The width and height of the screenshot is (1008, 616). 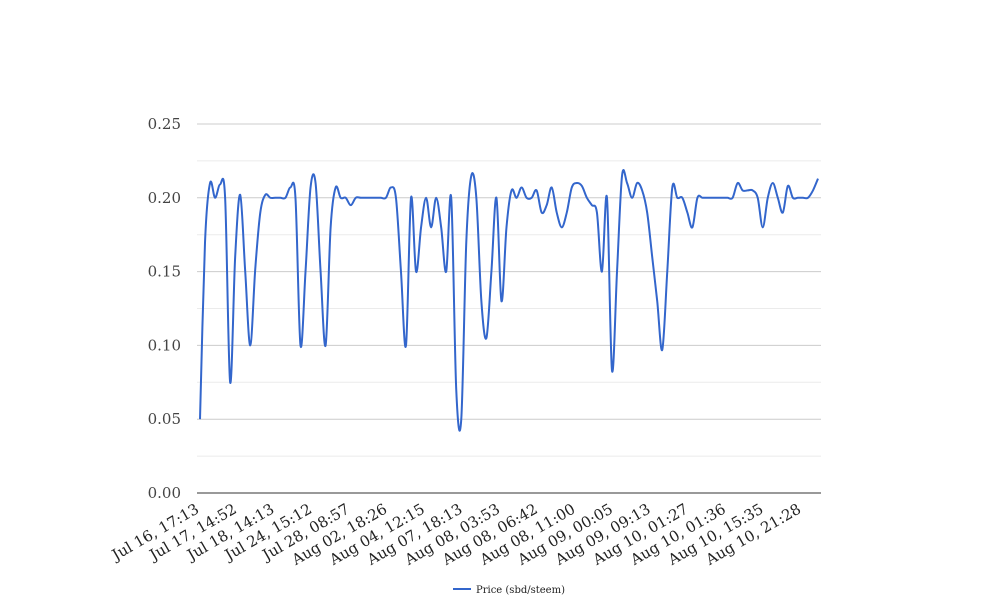 What do you see at coordinates (164, 308) in the screenshot?
I see `y-axis-tick-labels: 0.00 0.05 0.10 0.15 0.20 0.25` at bounding box center [164, 308].